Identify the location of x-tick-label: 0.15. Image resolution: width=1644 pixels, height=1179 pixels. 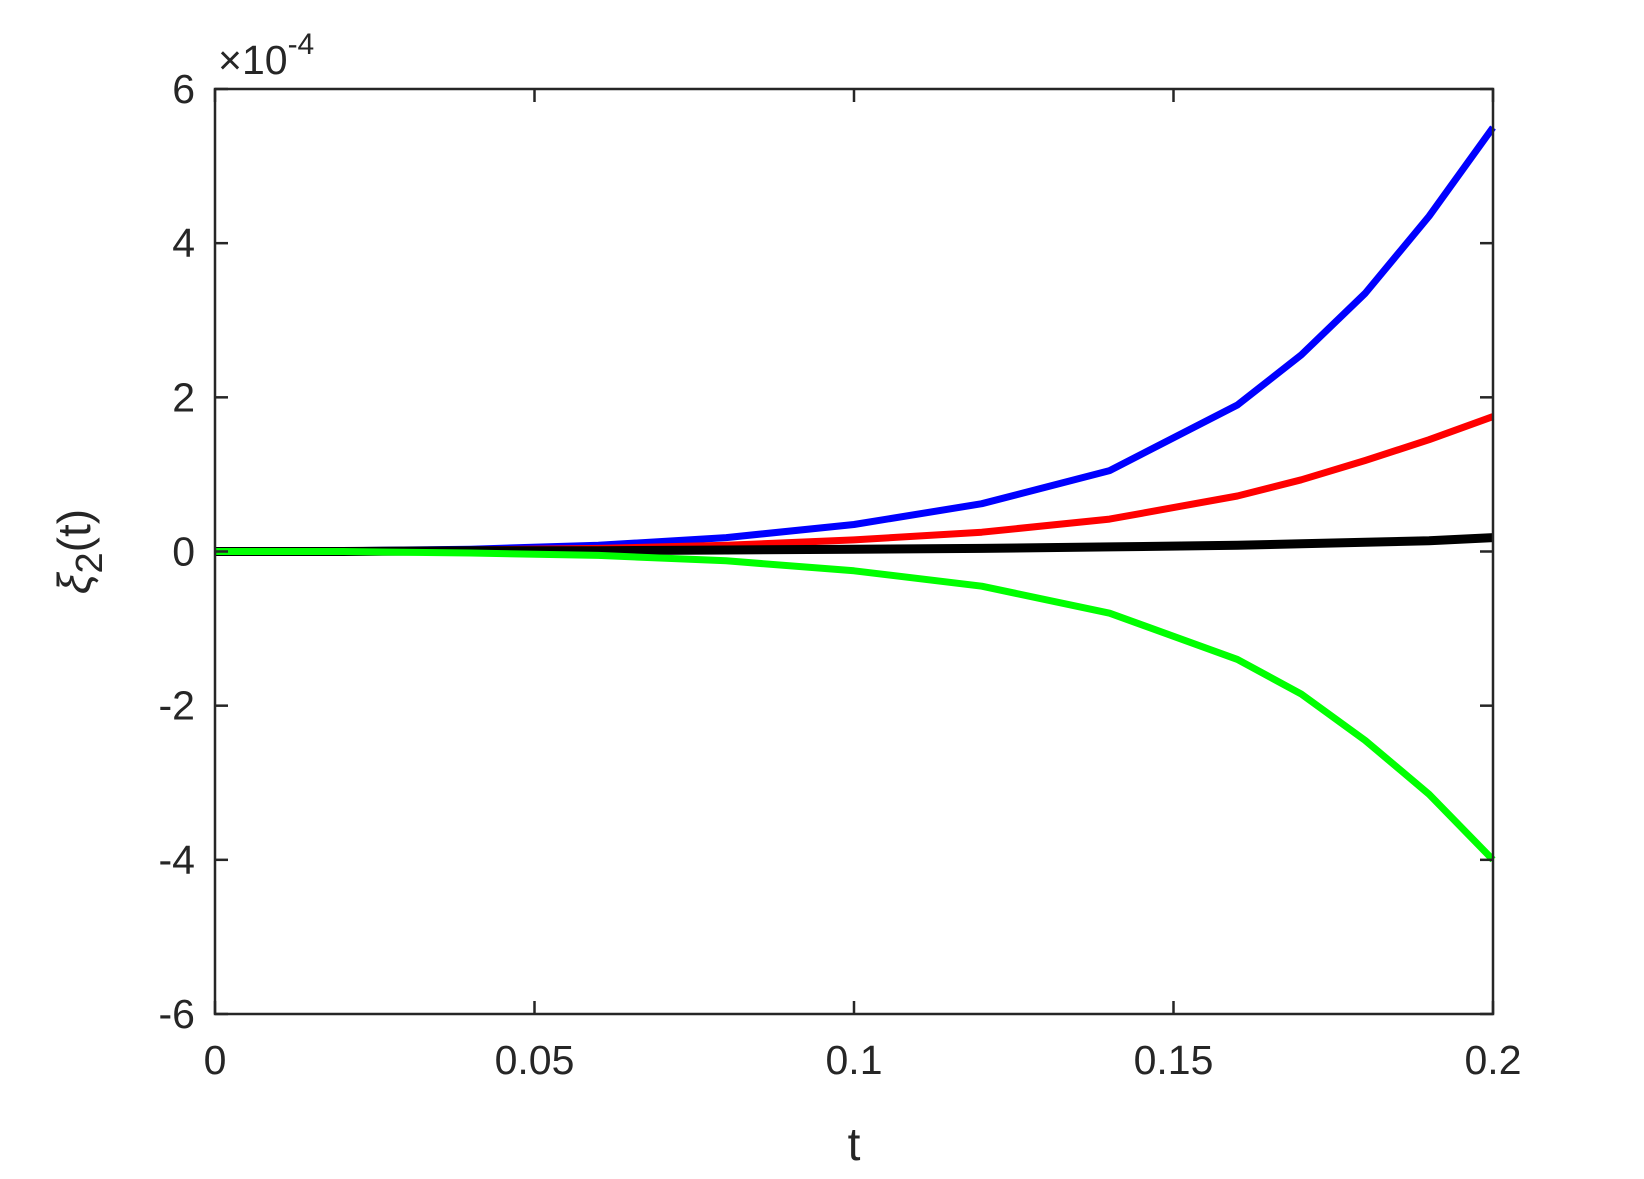
(1174, 1060).